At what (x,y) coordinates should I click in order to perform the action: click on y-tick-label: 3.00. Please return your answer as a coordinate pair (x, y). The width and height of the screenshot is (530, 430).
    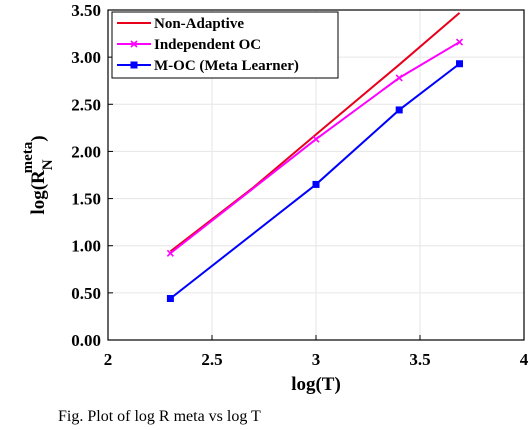
    Looking at the image, I should click on (86, 57).